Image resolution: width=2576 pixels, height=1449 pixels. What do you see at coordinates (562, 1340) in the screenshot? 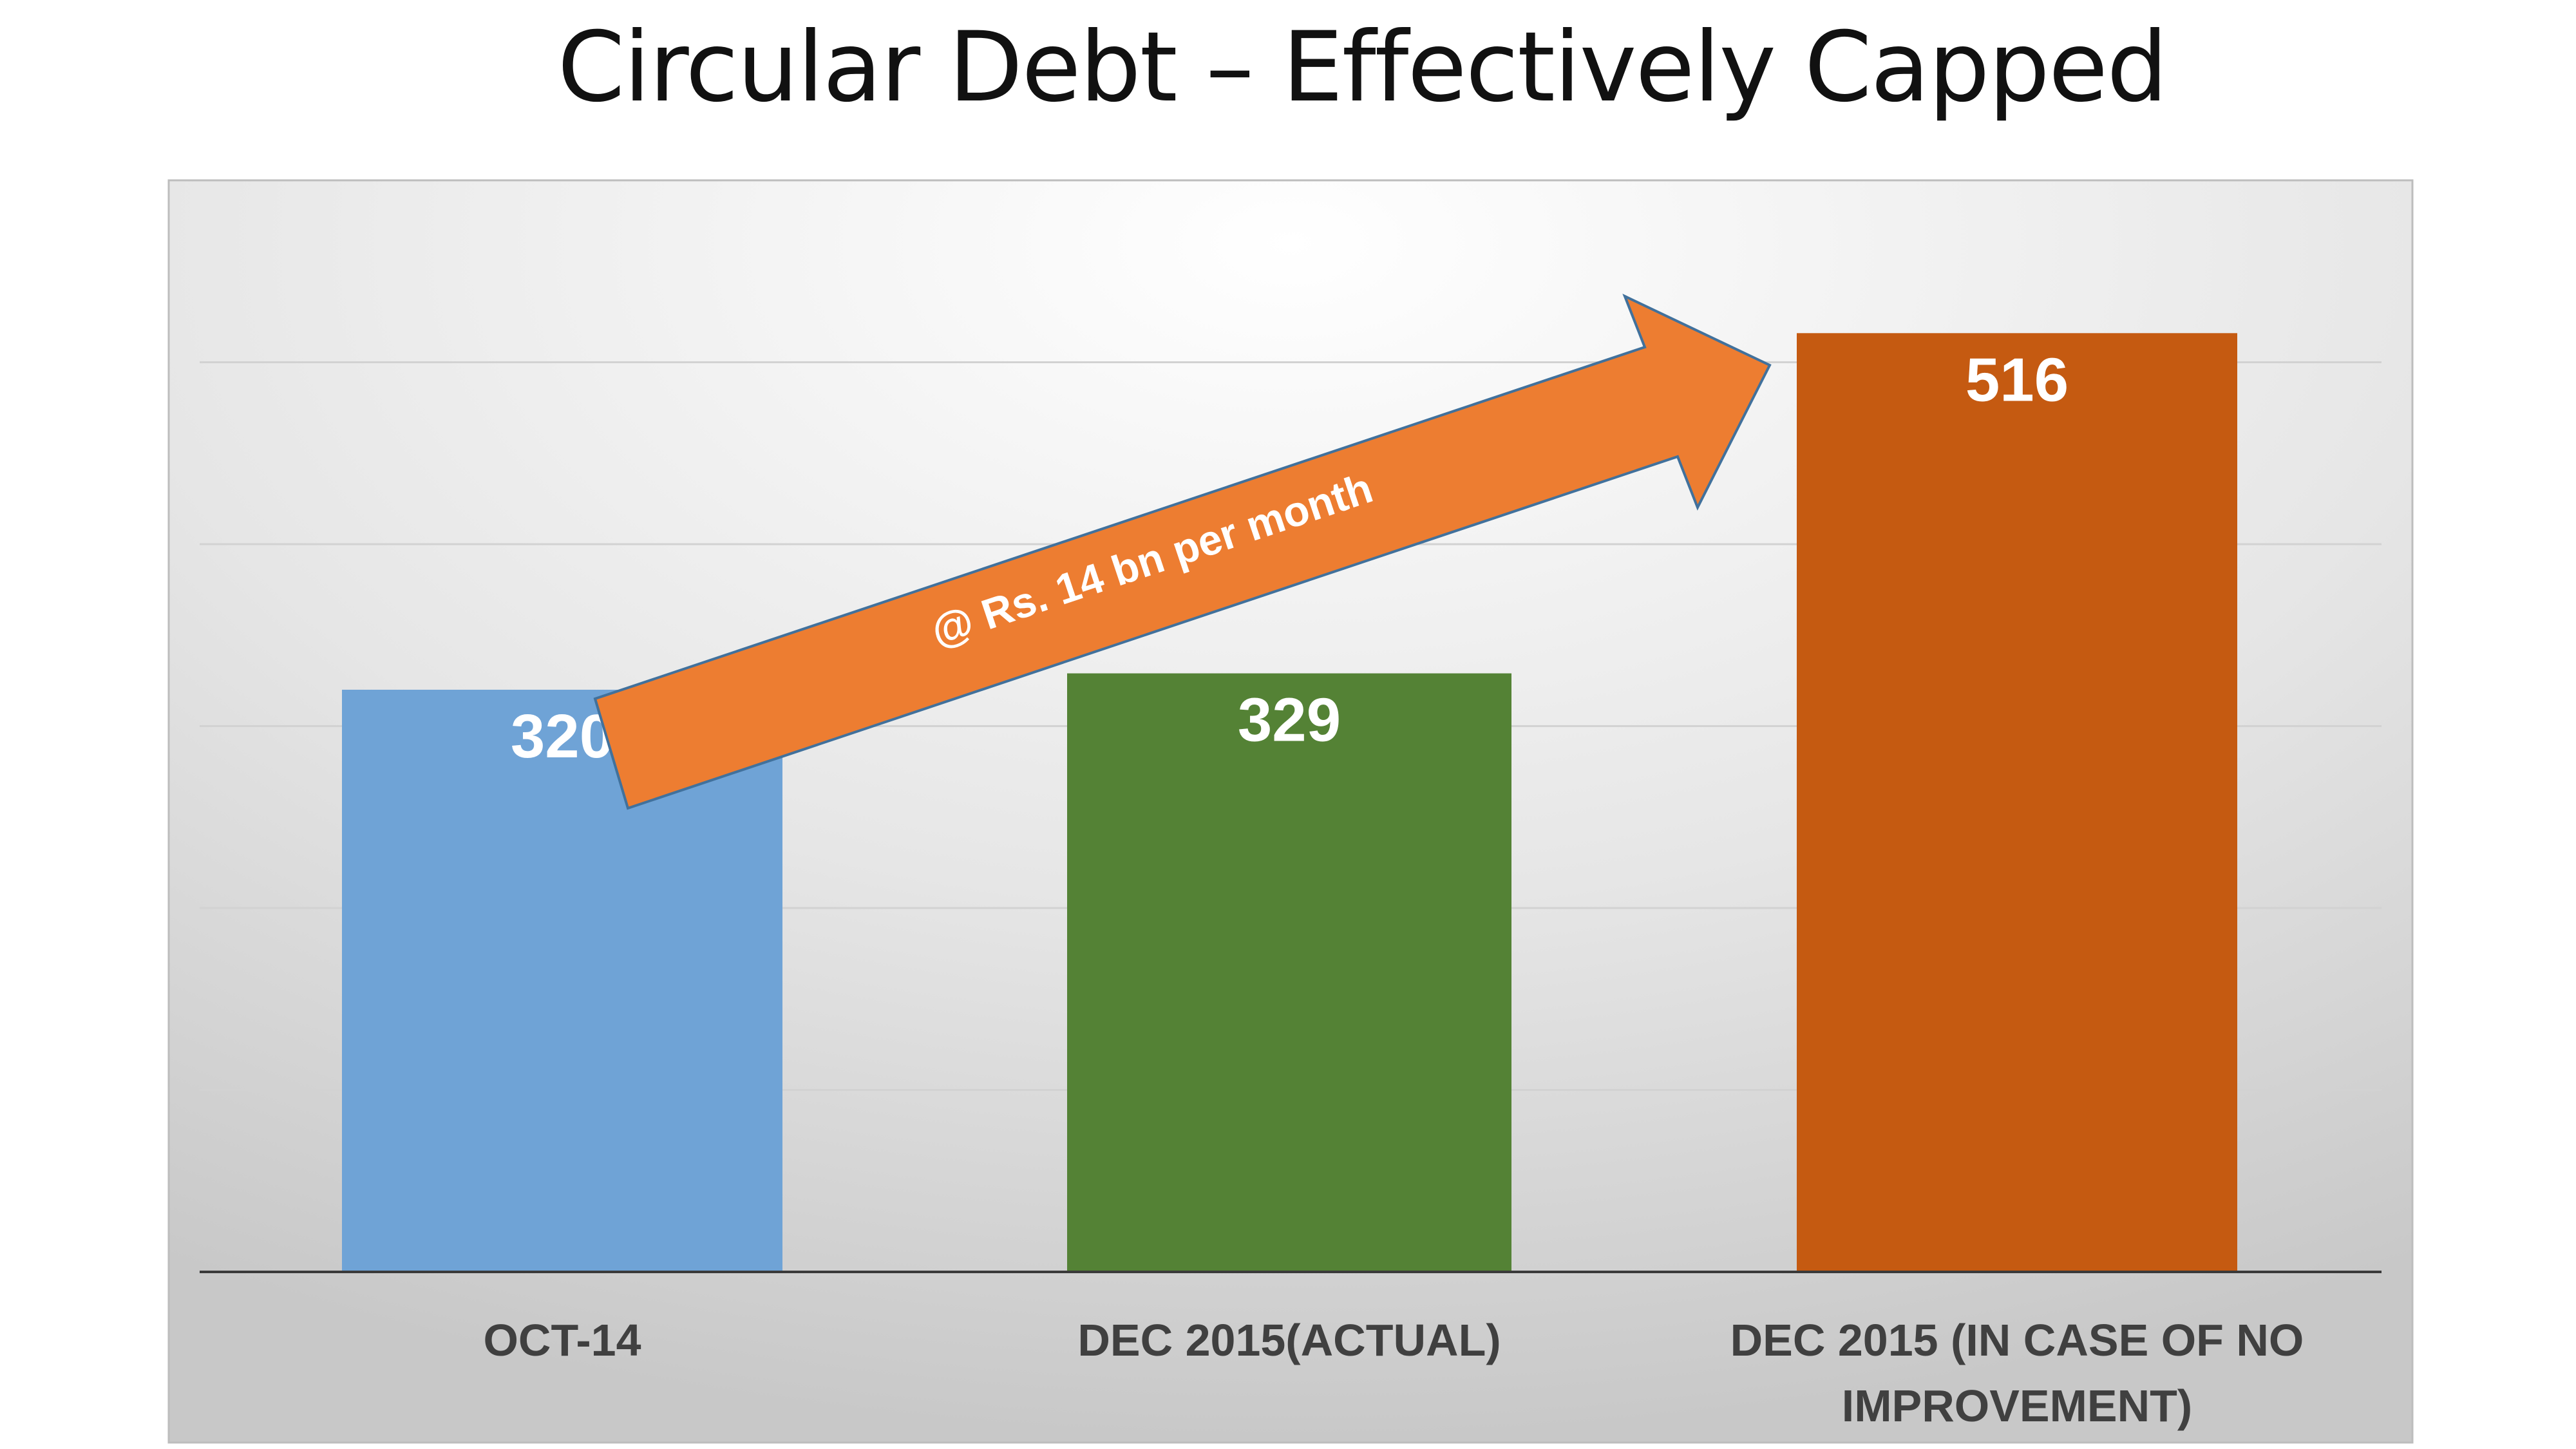
I see `category-label: OCT-14` at bounding box center [562, 1340].